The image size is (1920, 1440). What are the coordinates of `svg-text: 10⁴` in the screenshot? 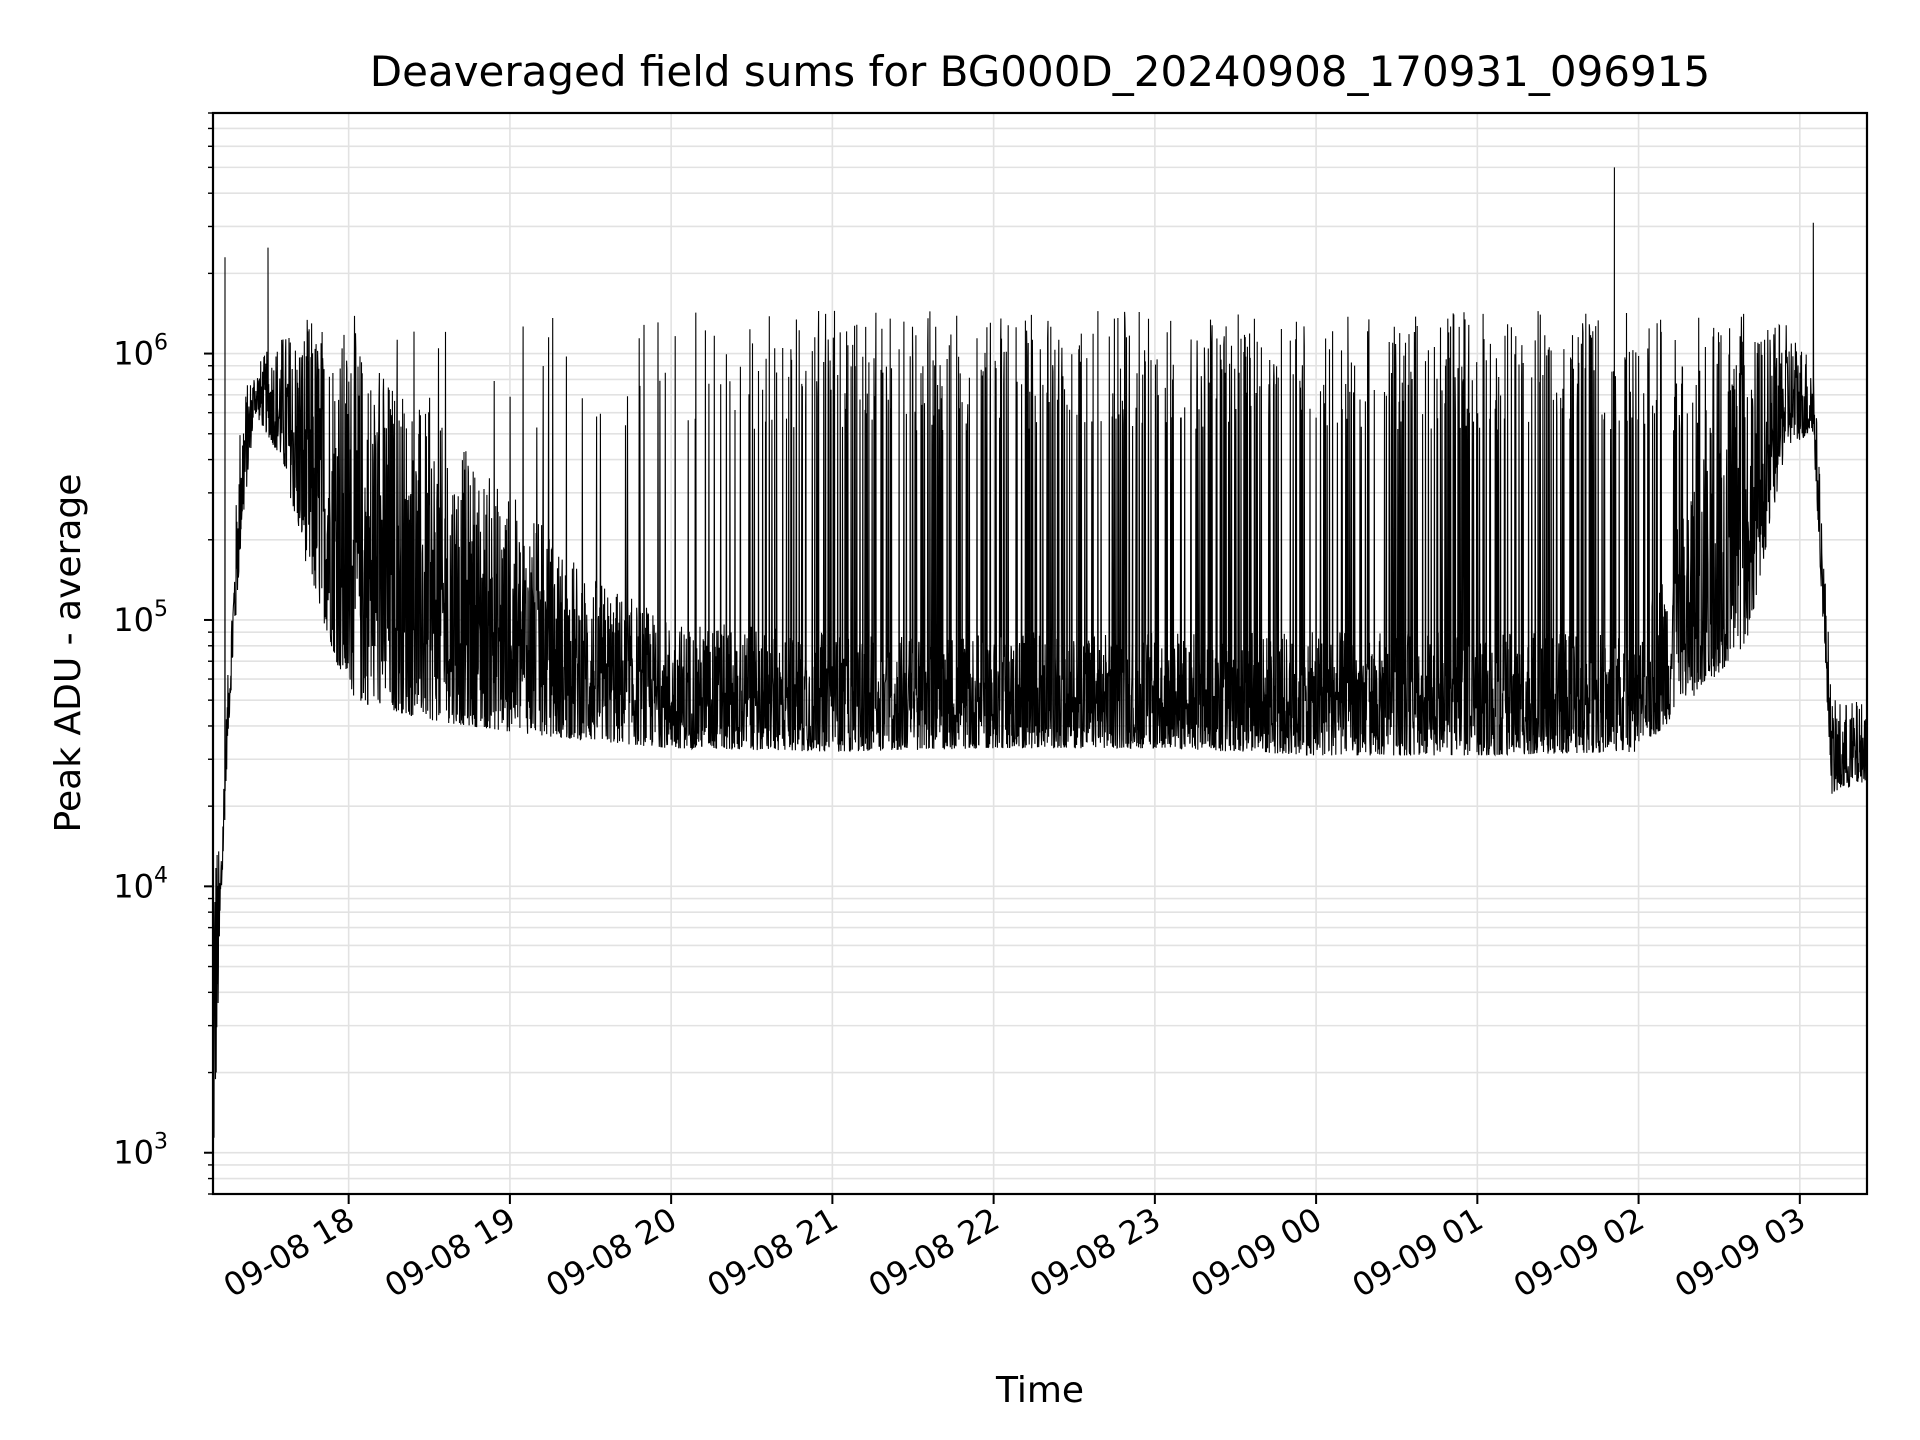 It's located at (140, 884).